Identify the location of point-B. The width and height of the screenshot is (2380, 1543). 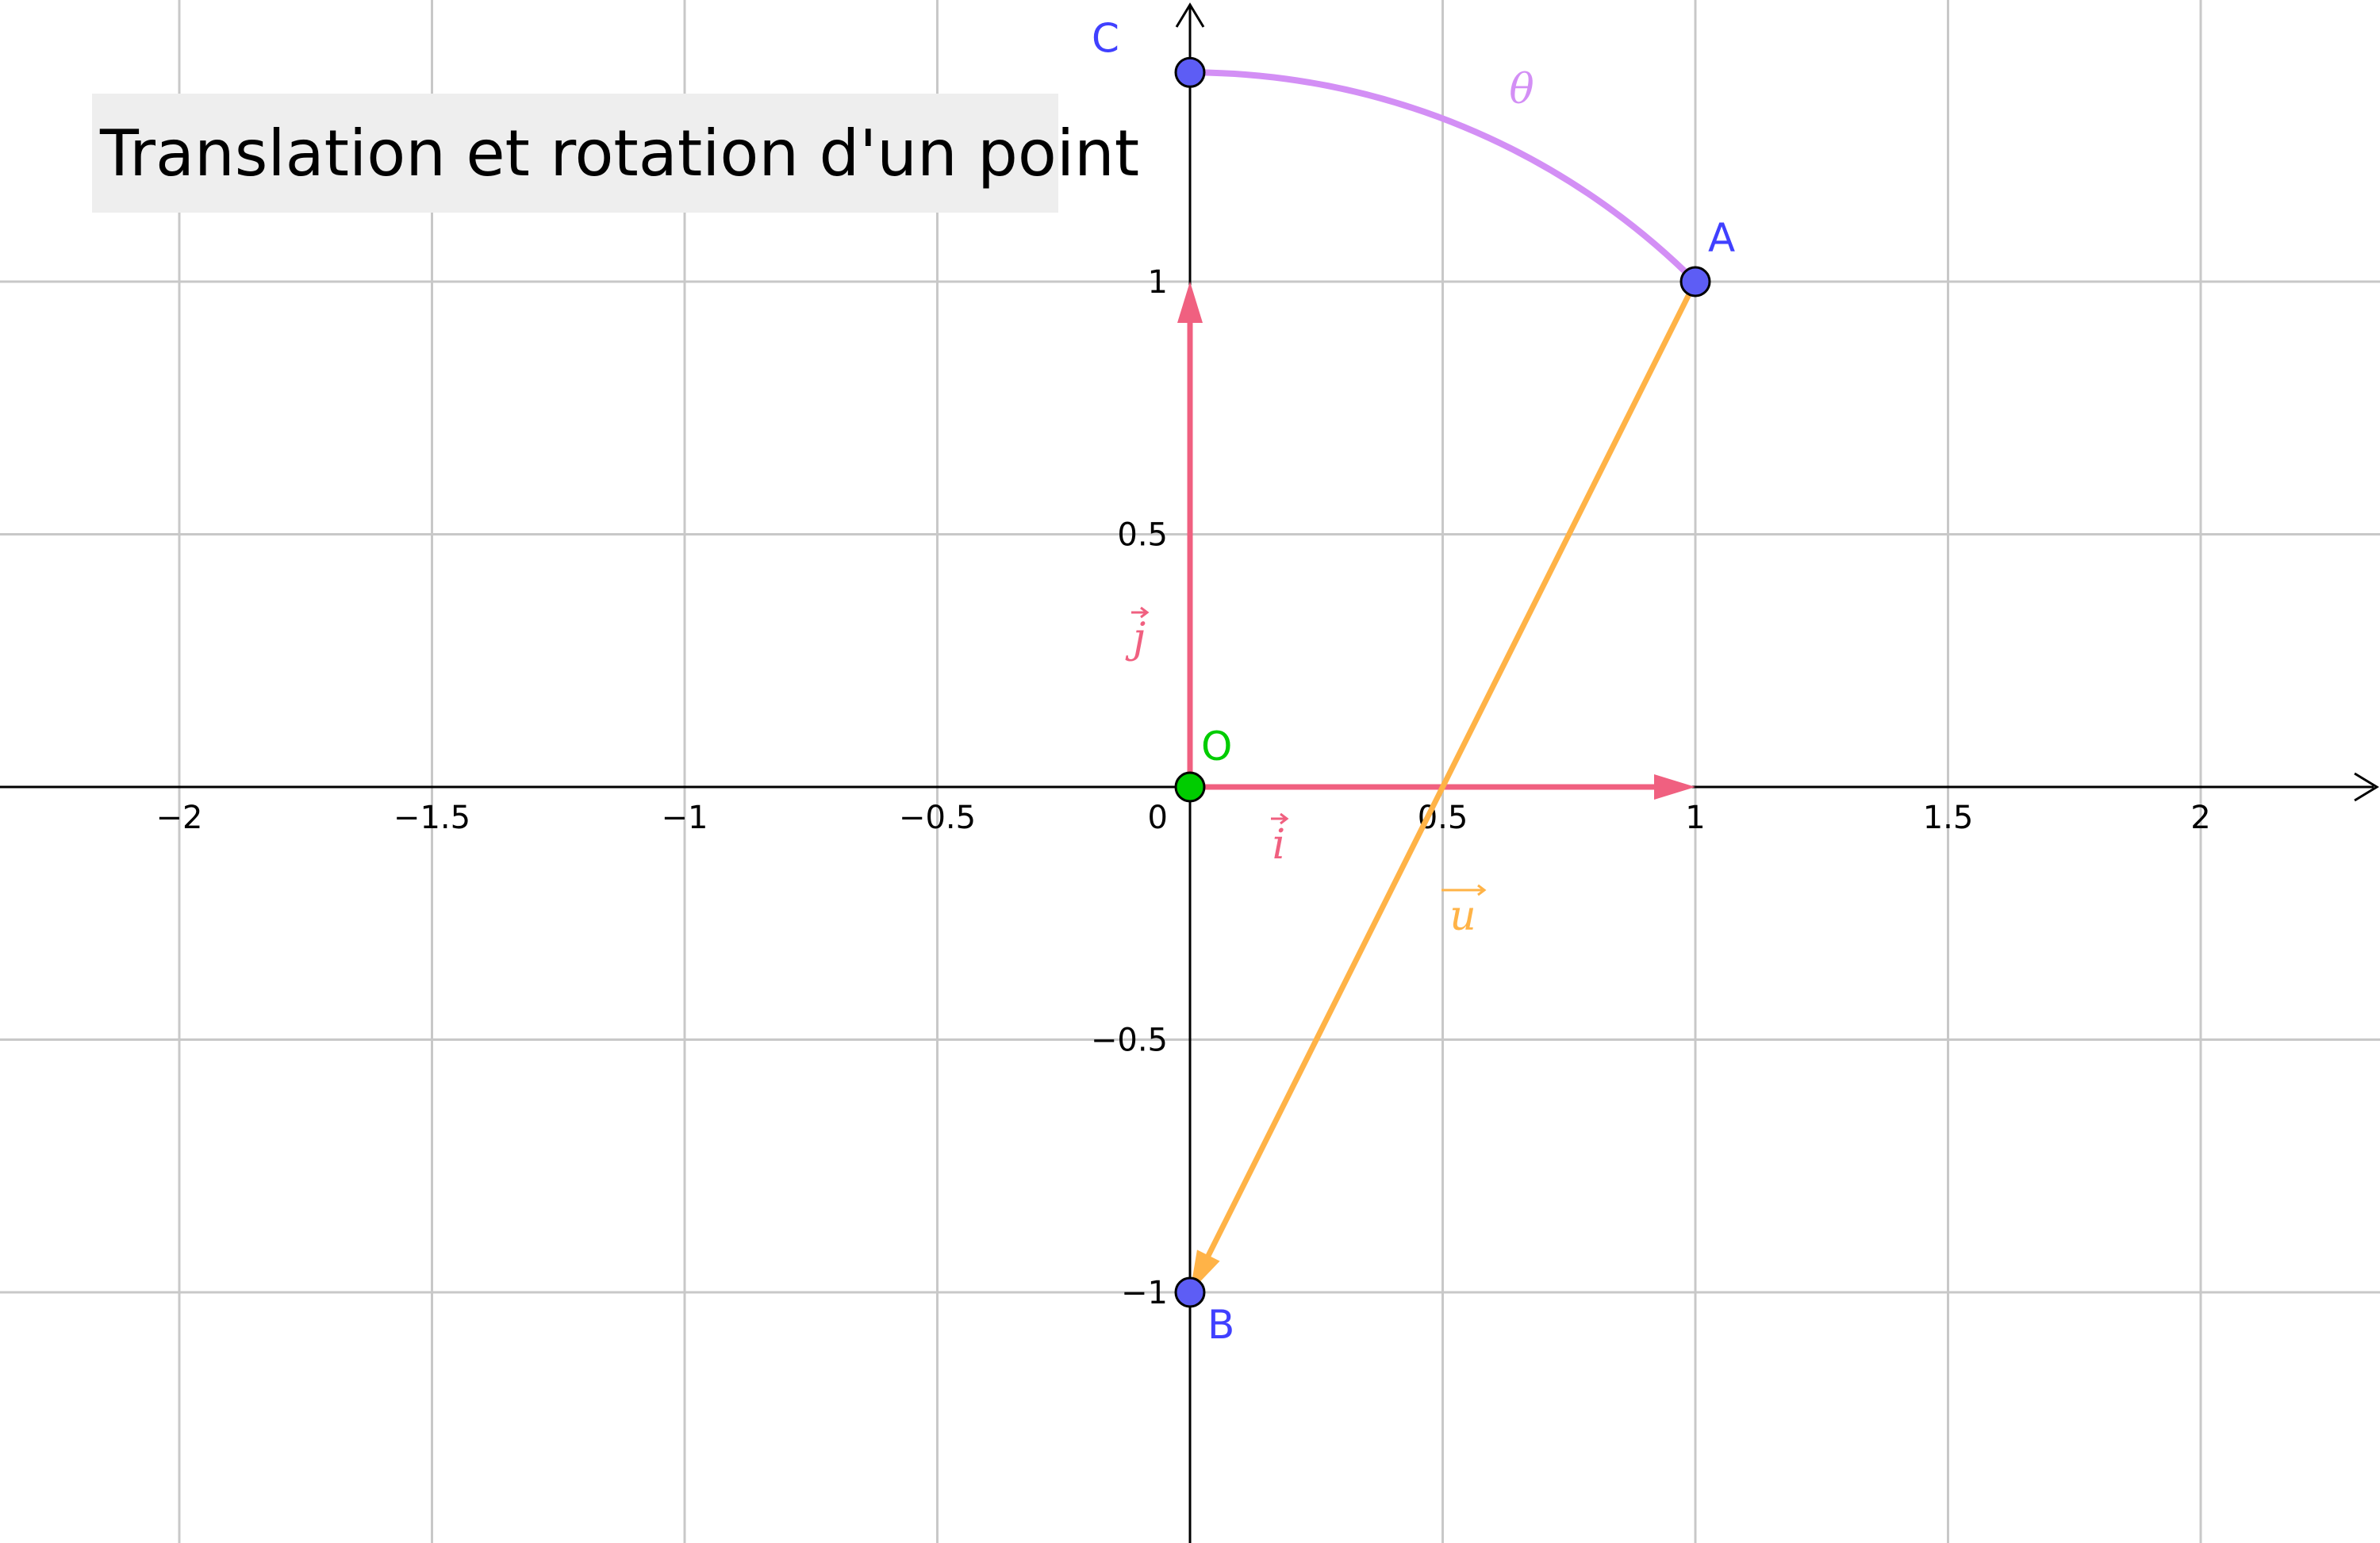
(1190, 1292).